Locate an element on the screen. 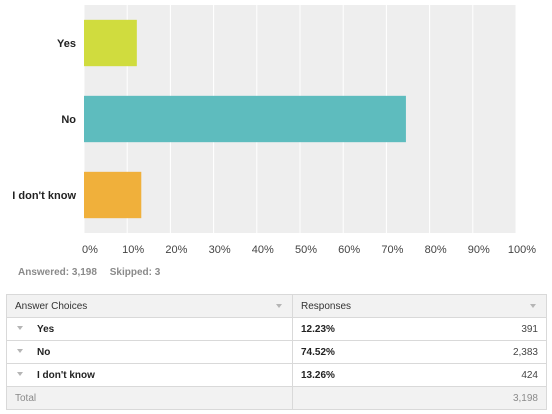 The image size is (552, 414). answer-choice-cell: No is located at coordinates (149, 352).